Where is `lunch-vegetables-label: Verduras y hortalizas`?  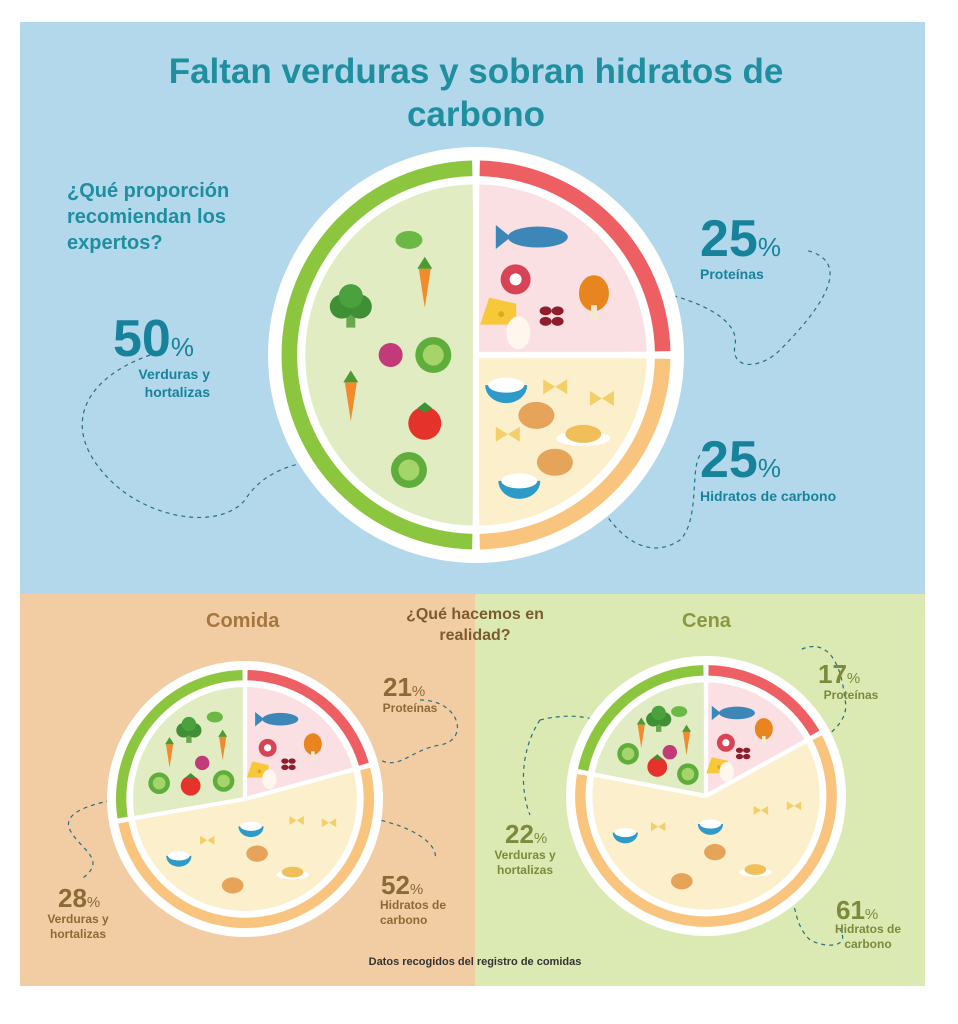 lunch-vegetables-label: Verduras y hortalizas is located at coordinates (78, 926).